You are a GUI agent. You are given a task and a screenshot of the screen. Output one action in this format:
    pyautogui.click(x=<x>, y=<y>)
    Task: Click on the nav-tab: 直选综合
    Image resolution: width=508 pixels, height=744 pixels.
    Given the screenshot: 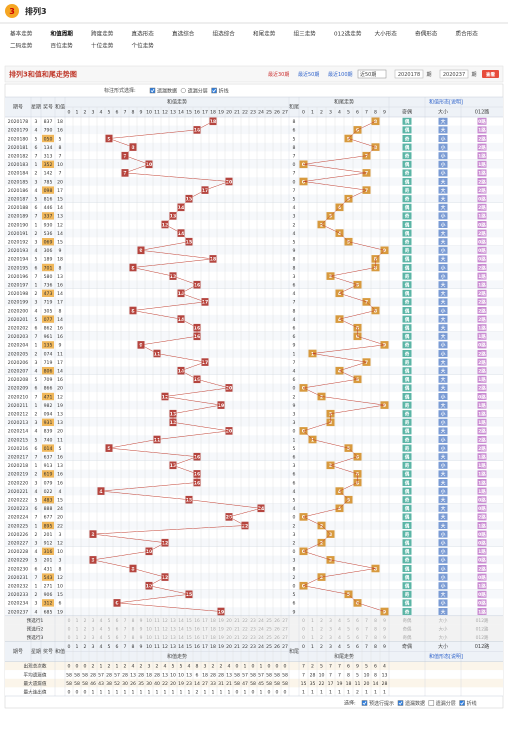 What is the action you would take?
    pyautogui.click(x=183, y=34)
    